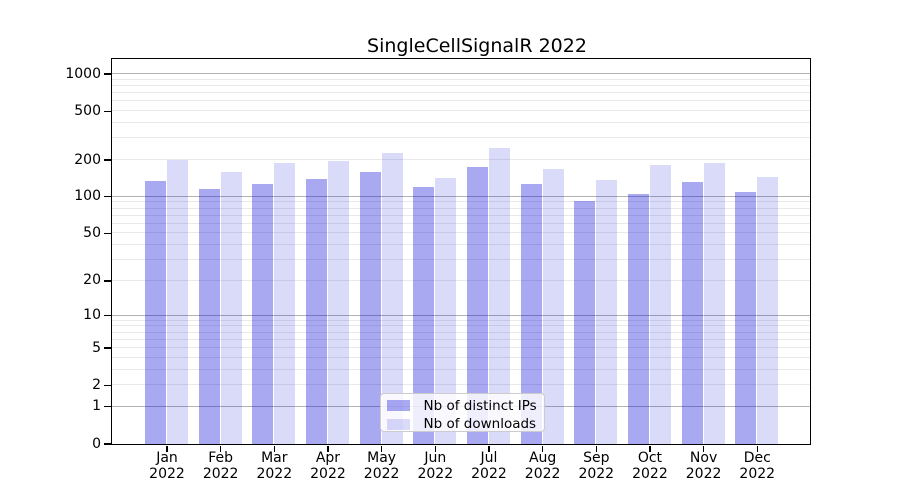  What do you see at coordinates (757, 458) in the screenshot?
I see `x-label-month: Dec` at bounding box center [757, 458].